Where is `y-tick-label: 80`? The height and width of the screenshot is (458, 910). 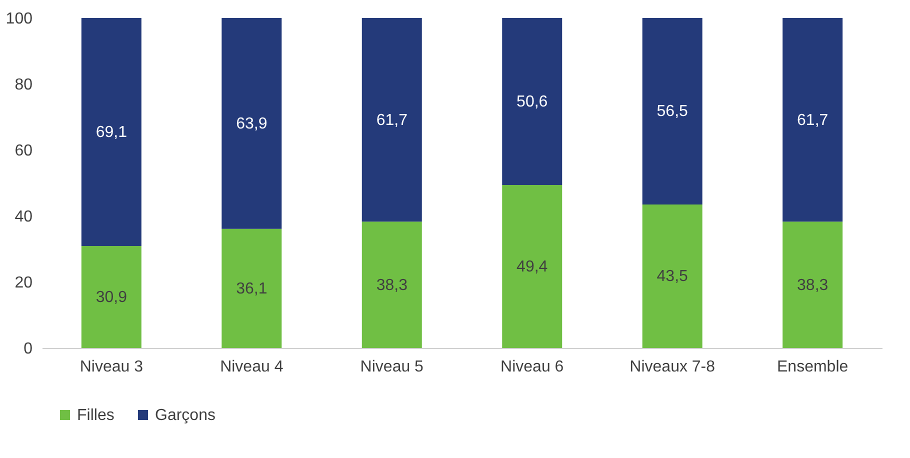 y-tick-label: 80 is located at coordinates (23, 85).